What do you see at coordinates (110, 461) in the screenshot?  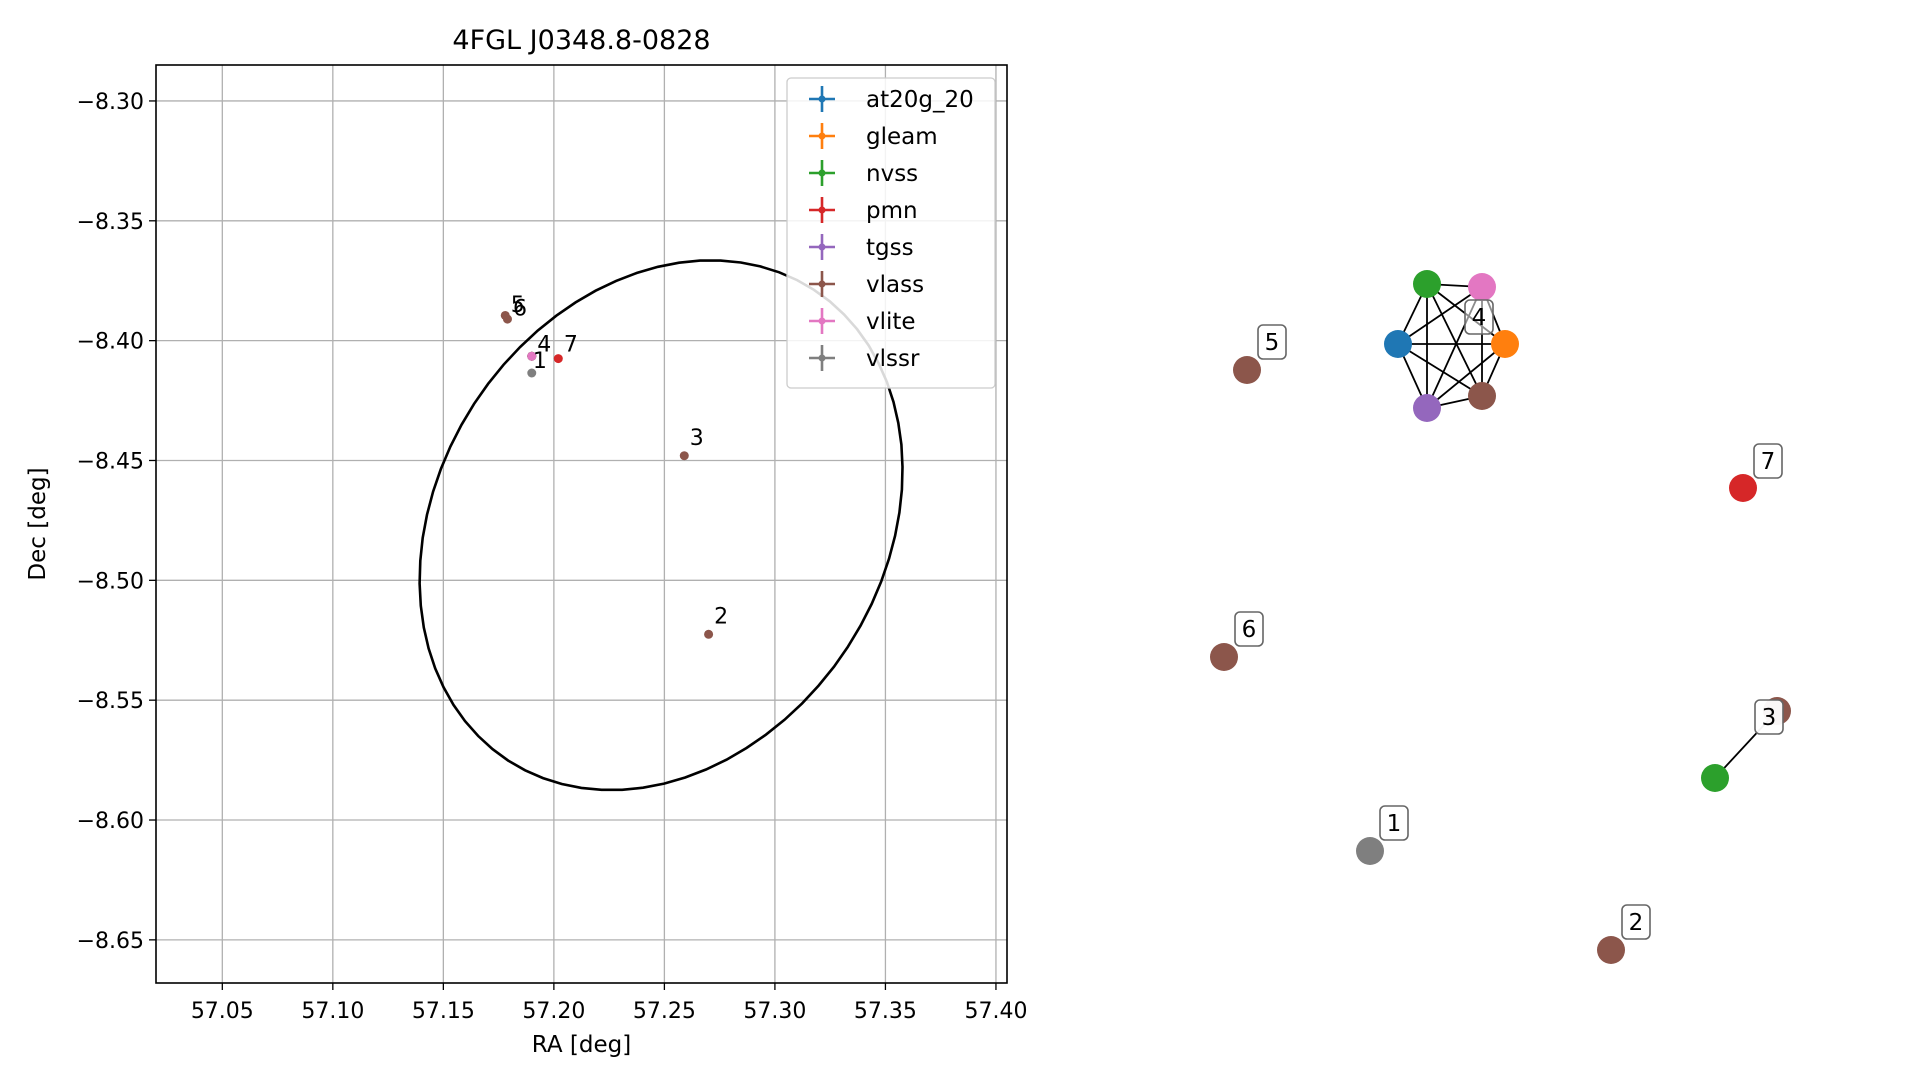 I see `y-tick-label: −8.45` at bounding box center [110, 461].